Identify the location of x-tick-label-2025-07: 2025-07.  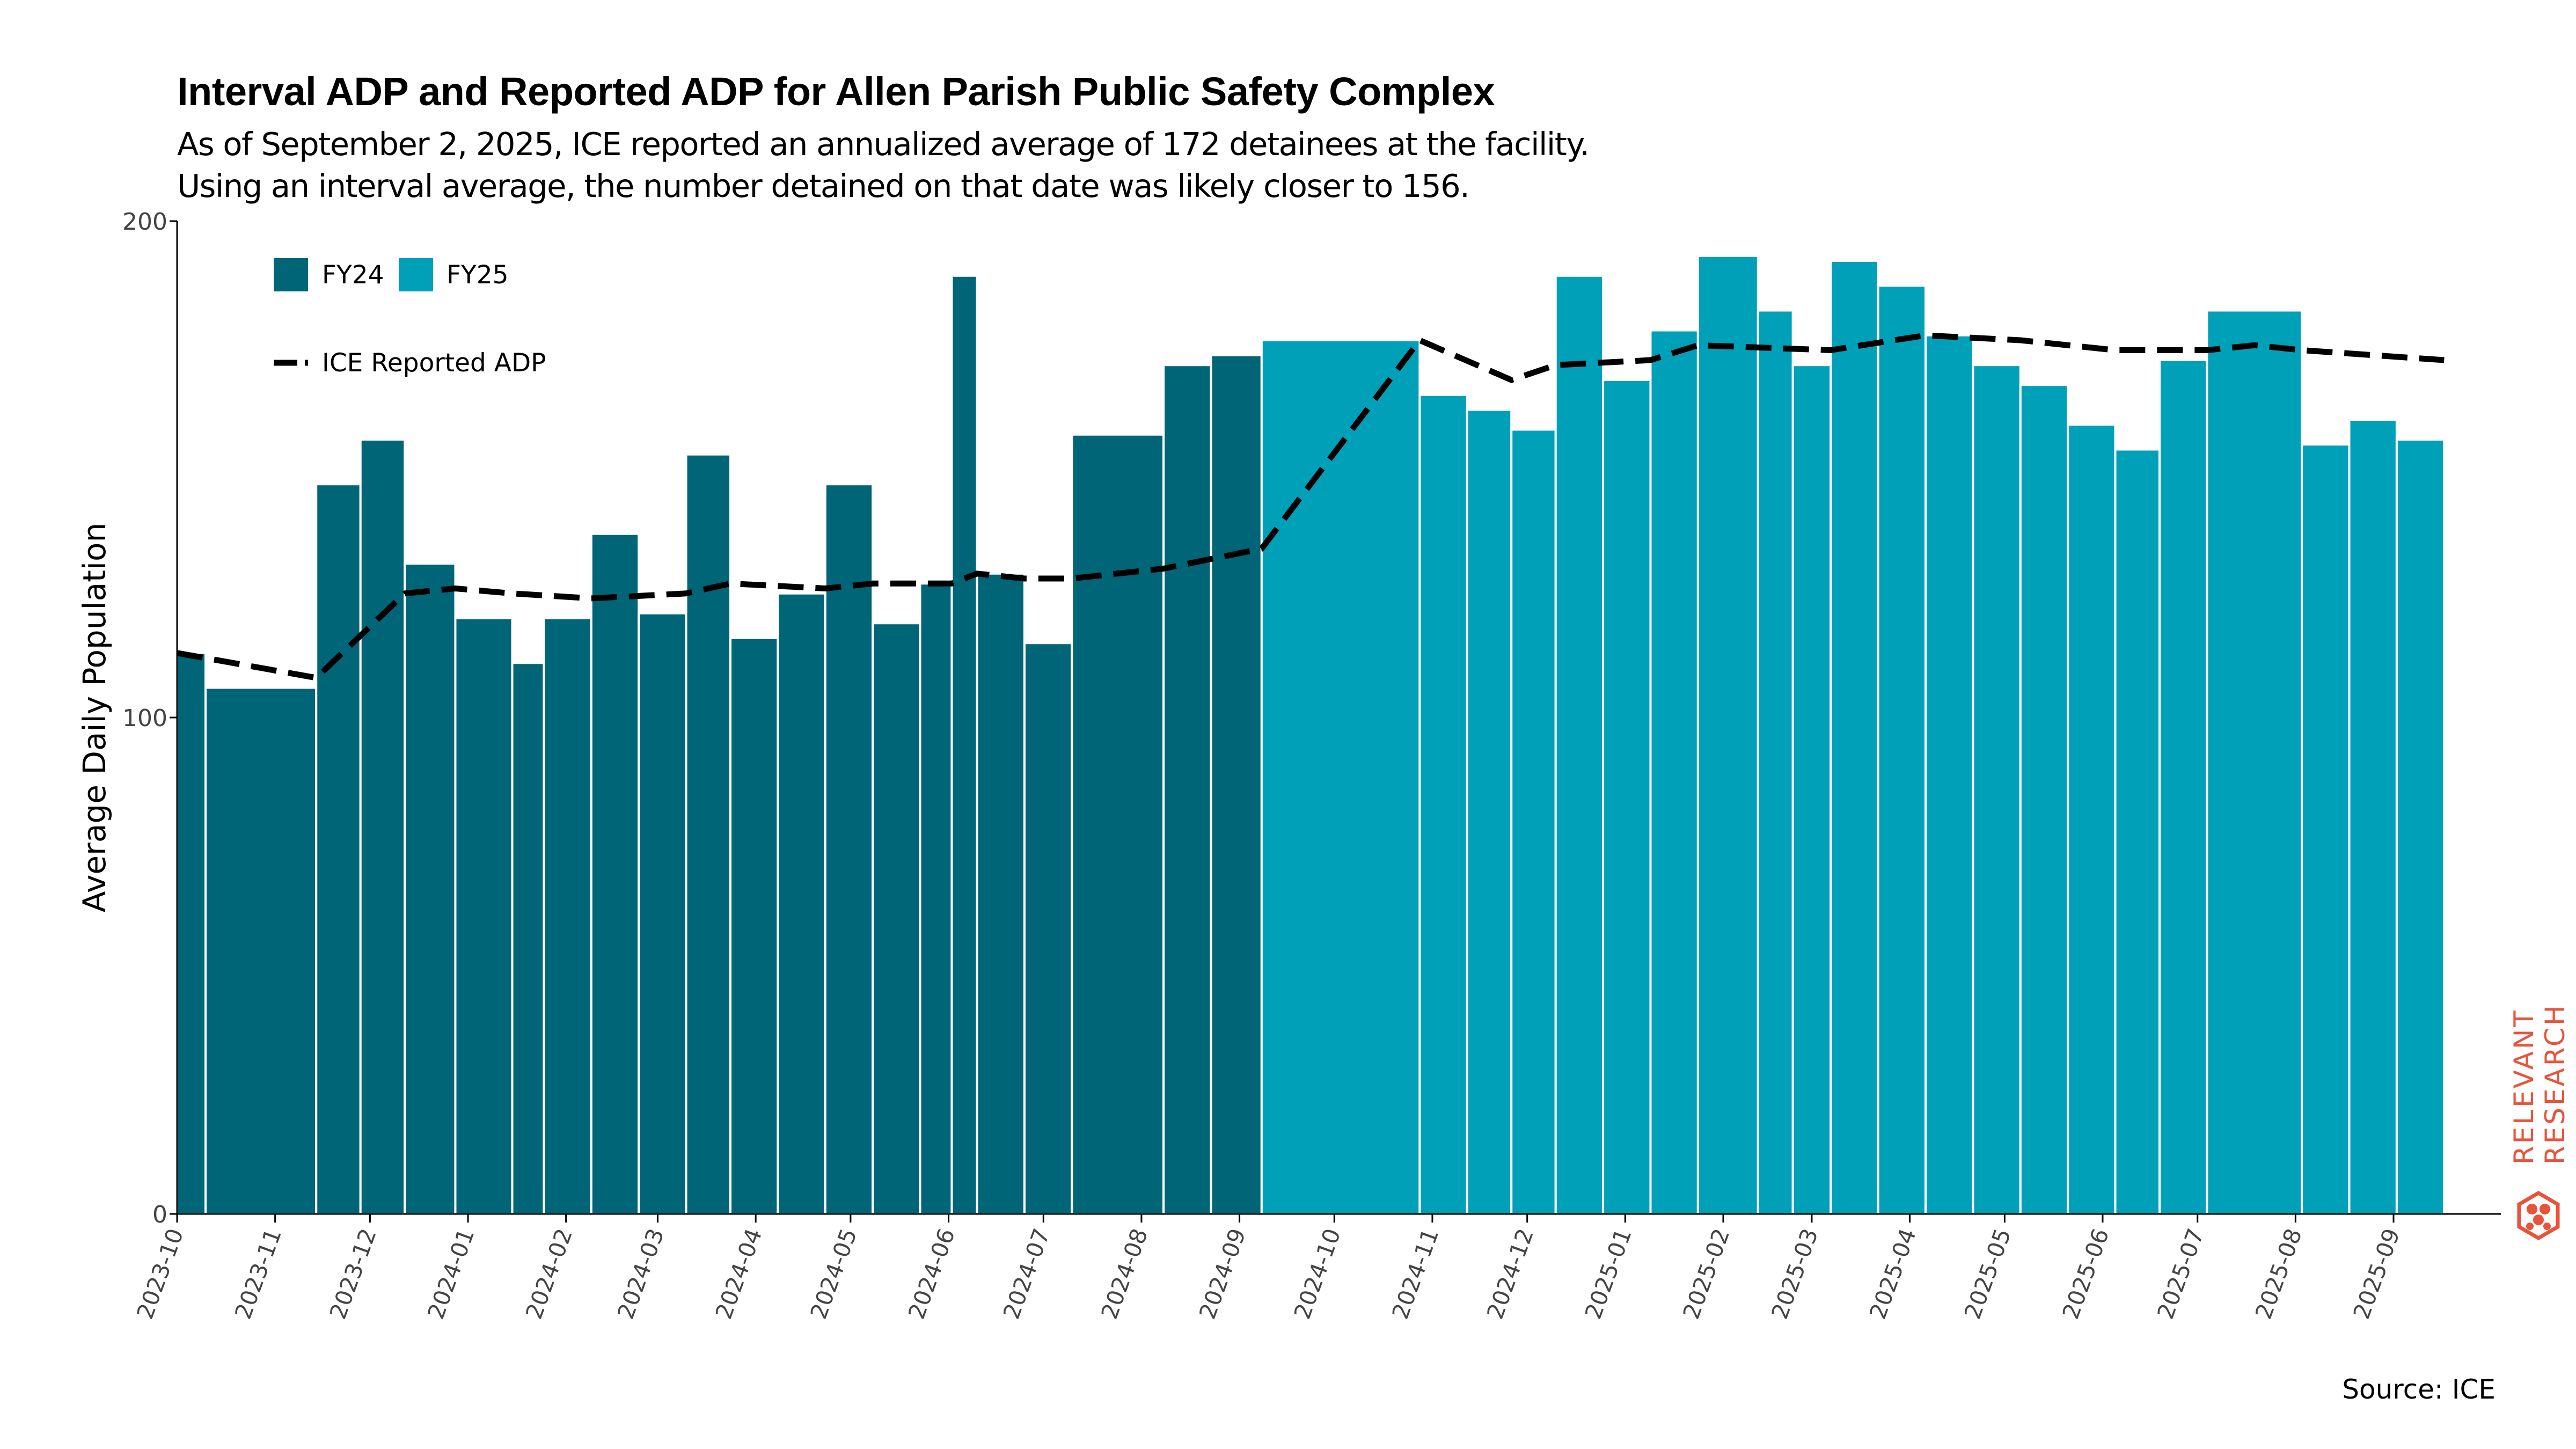
(2180, 1274).